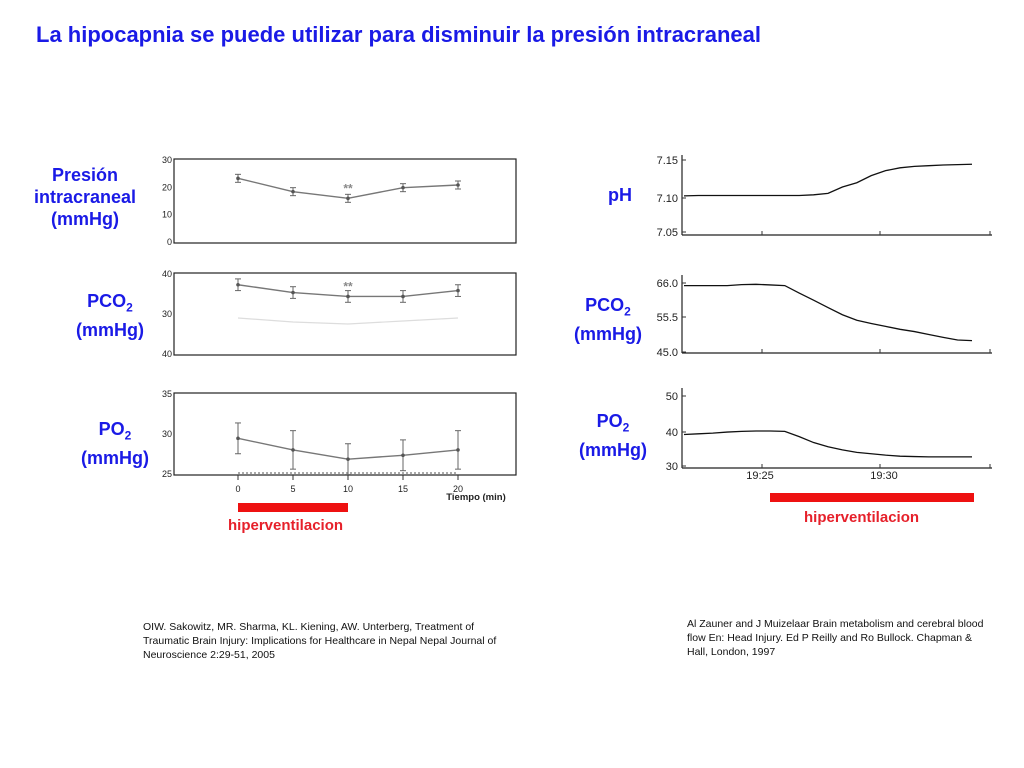 This screenshot has width=1024, height=768. Describe the element at coordinates (613, 449) in the screenshot. I see `po2-right-label-unit: (mmHg)` at that location.